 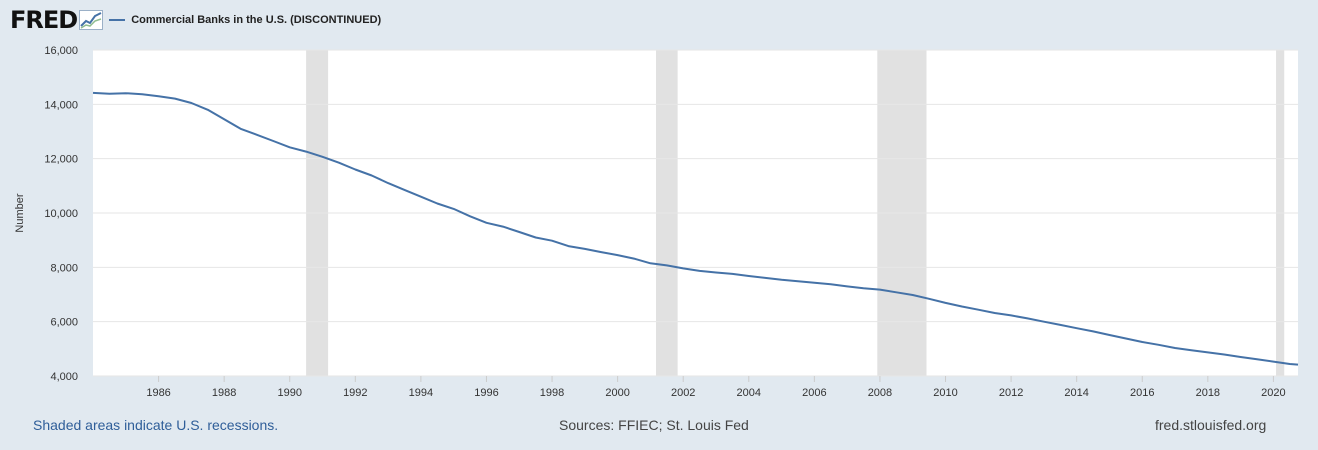 What do you see at coordinates (158, 393) in the screenshot?
I see `x-tick-label: 1986` at bounding box center [158, 393].